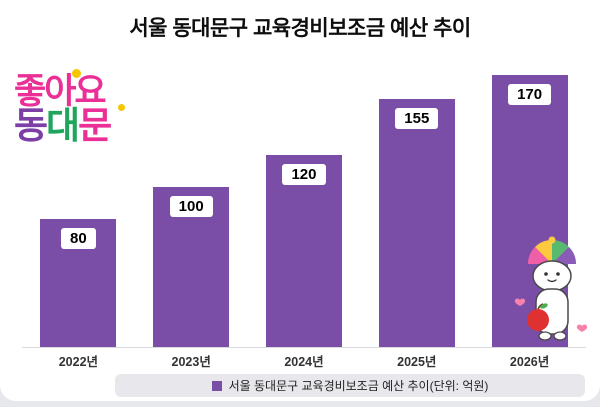 Image resolution: width=600 pixels, height=407 pixels. I want to click on bar-column: 155, so click(416, 202).